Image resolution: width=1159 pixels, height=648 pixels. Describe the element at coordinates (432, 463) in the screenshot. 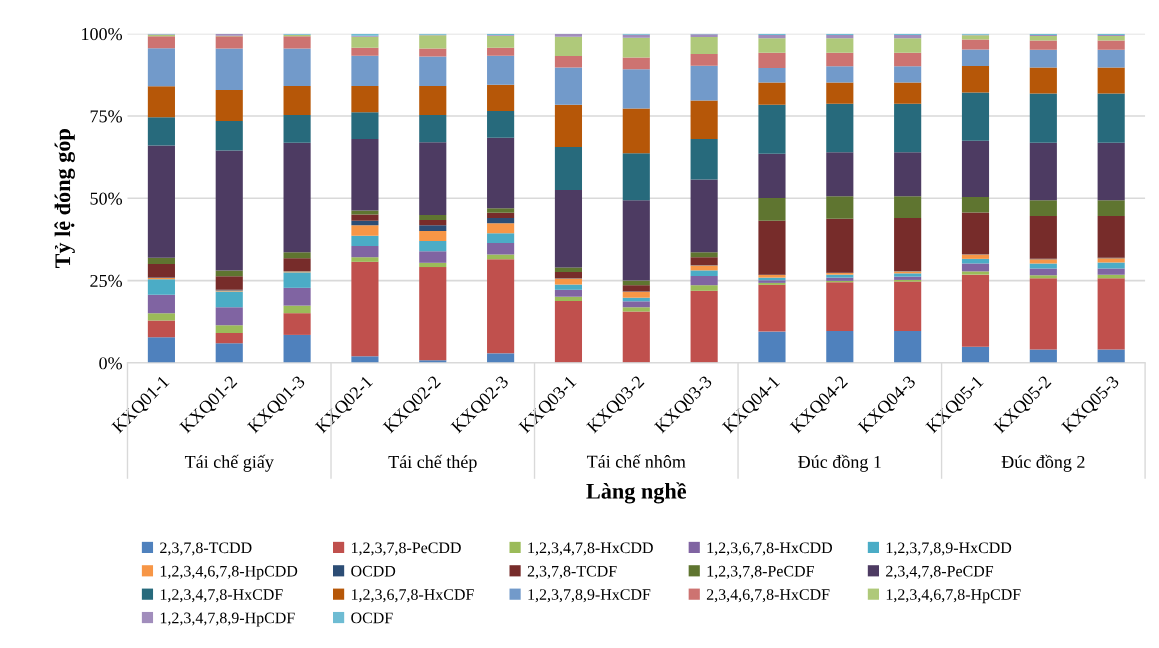

I see `text: Tái chế thép` at that location.